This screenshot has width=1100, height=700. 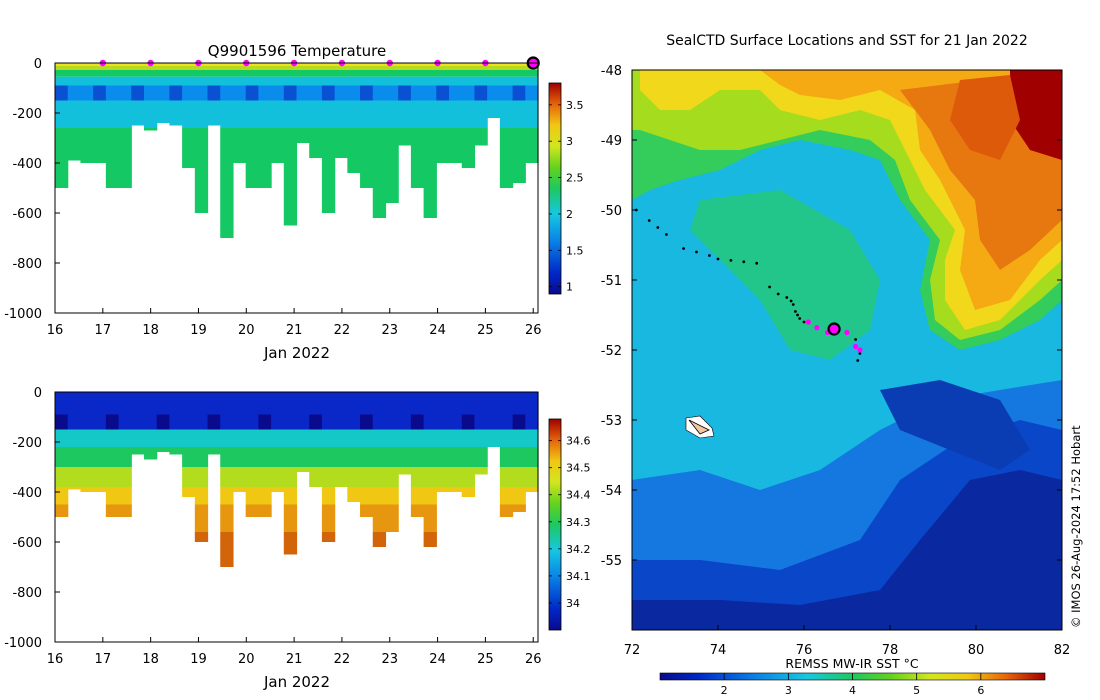 I want to click on map-y-tick-label: -52, so click(x=611, y=351).